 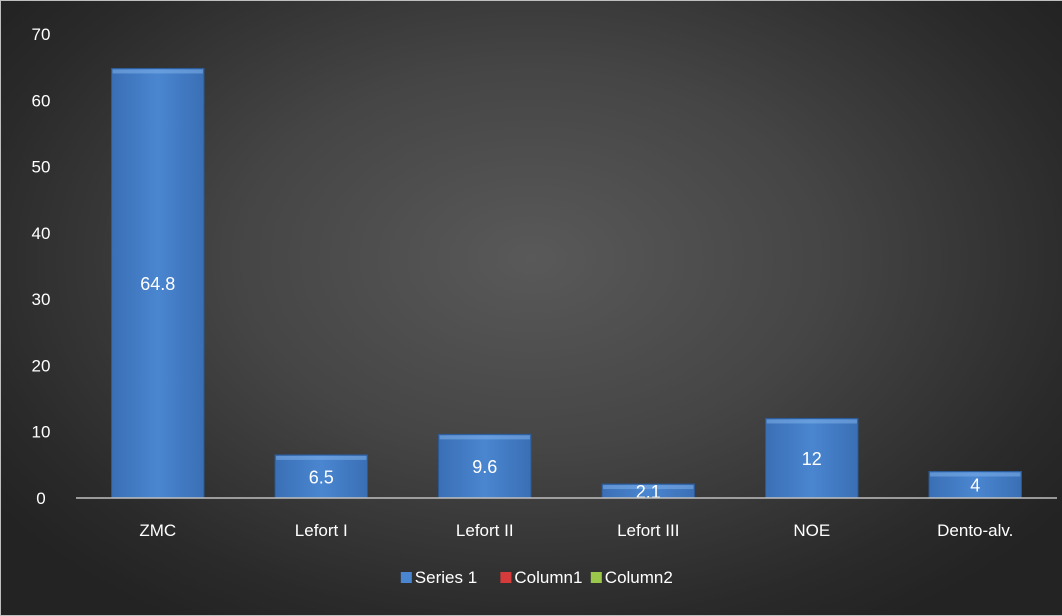 I want to click on legend-item: Series 1, so click(x=438, y=577).